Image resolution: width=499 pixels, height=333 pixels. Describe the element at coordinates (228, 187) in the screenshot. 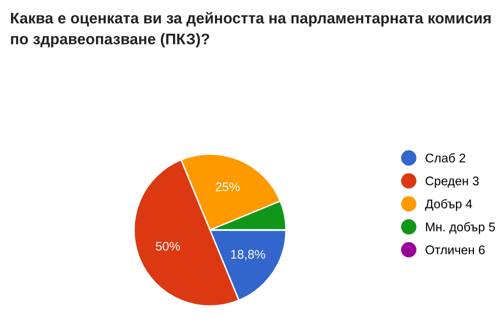

I see `data-label: 25%` at that location.